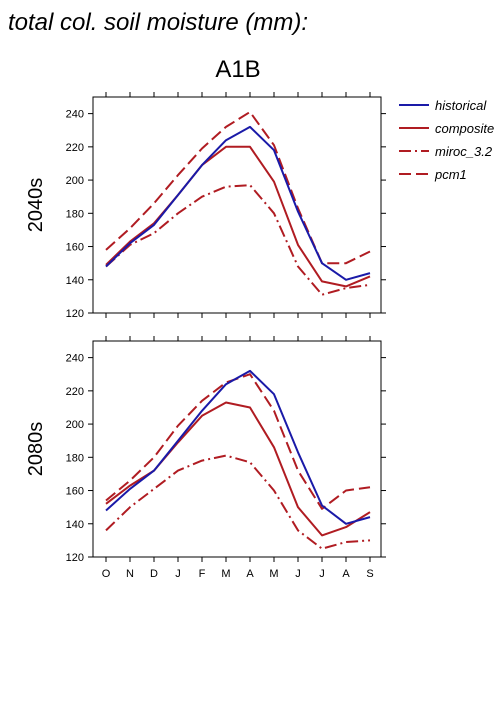  I want to click on x-tick-label: O, so click(106, 574).